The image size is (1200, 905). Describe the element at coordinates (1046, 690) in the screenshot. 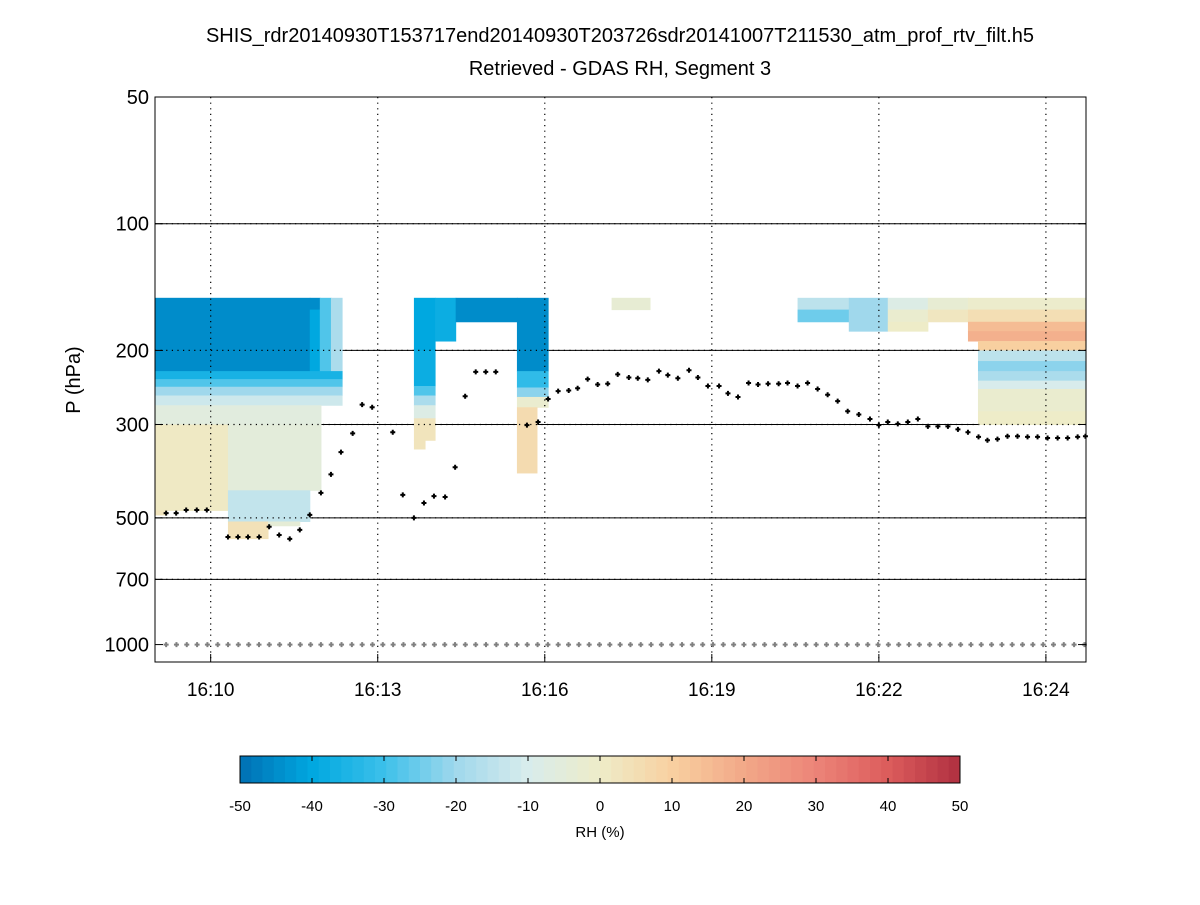

I see `x-tick-label: 16:24` at that location.